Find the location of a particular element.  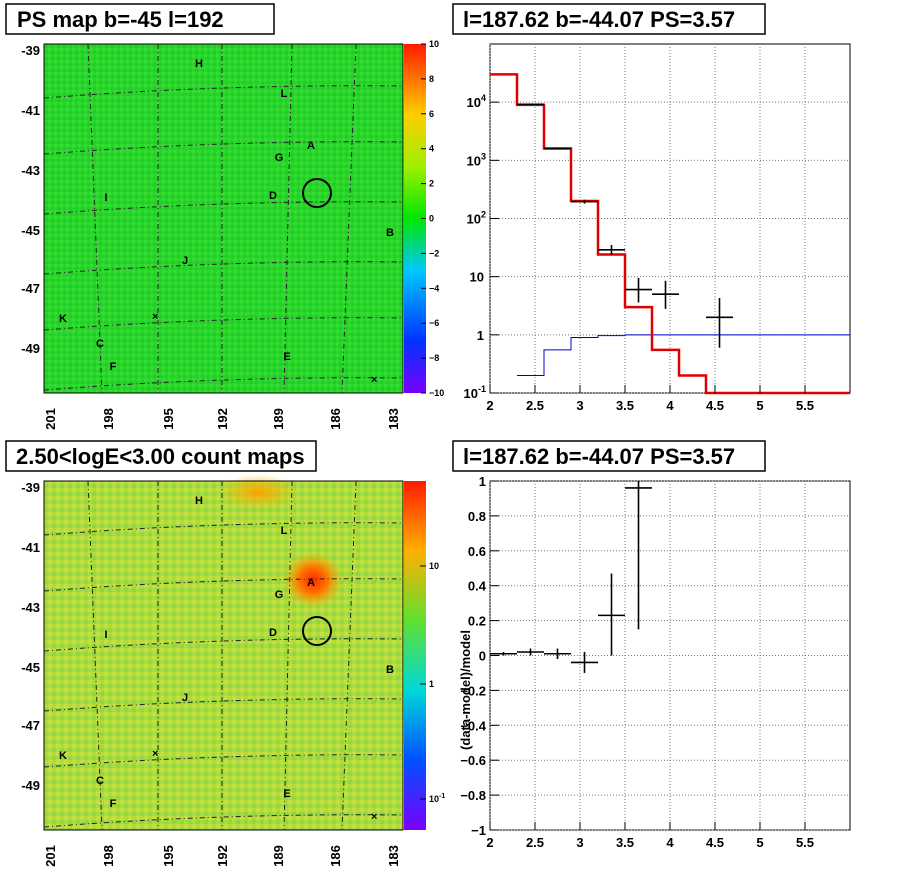

residual-y-ticks: 1 0.8 0.6 0.4 0.2 0 −0.2 −0.4 −0.6 −0.8 −1 is located at coordinates (479, 656).